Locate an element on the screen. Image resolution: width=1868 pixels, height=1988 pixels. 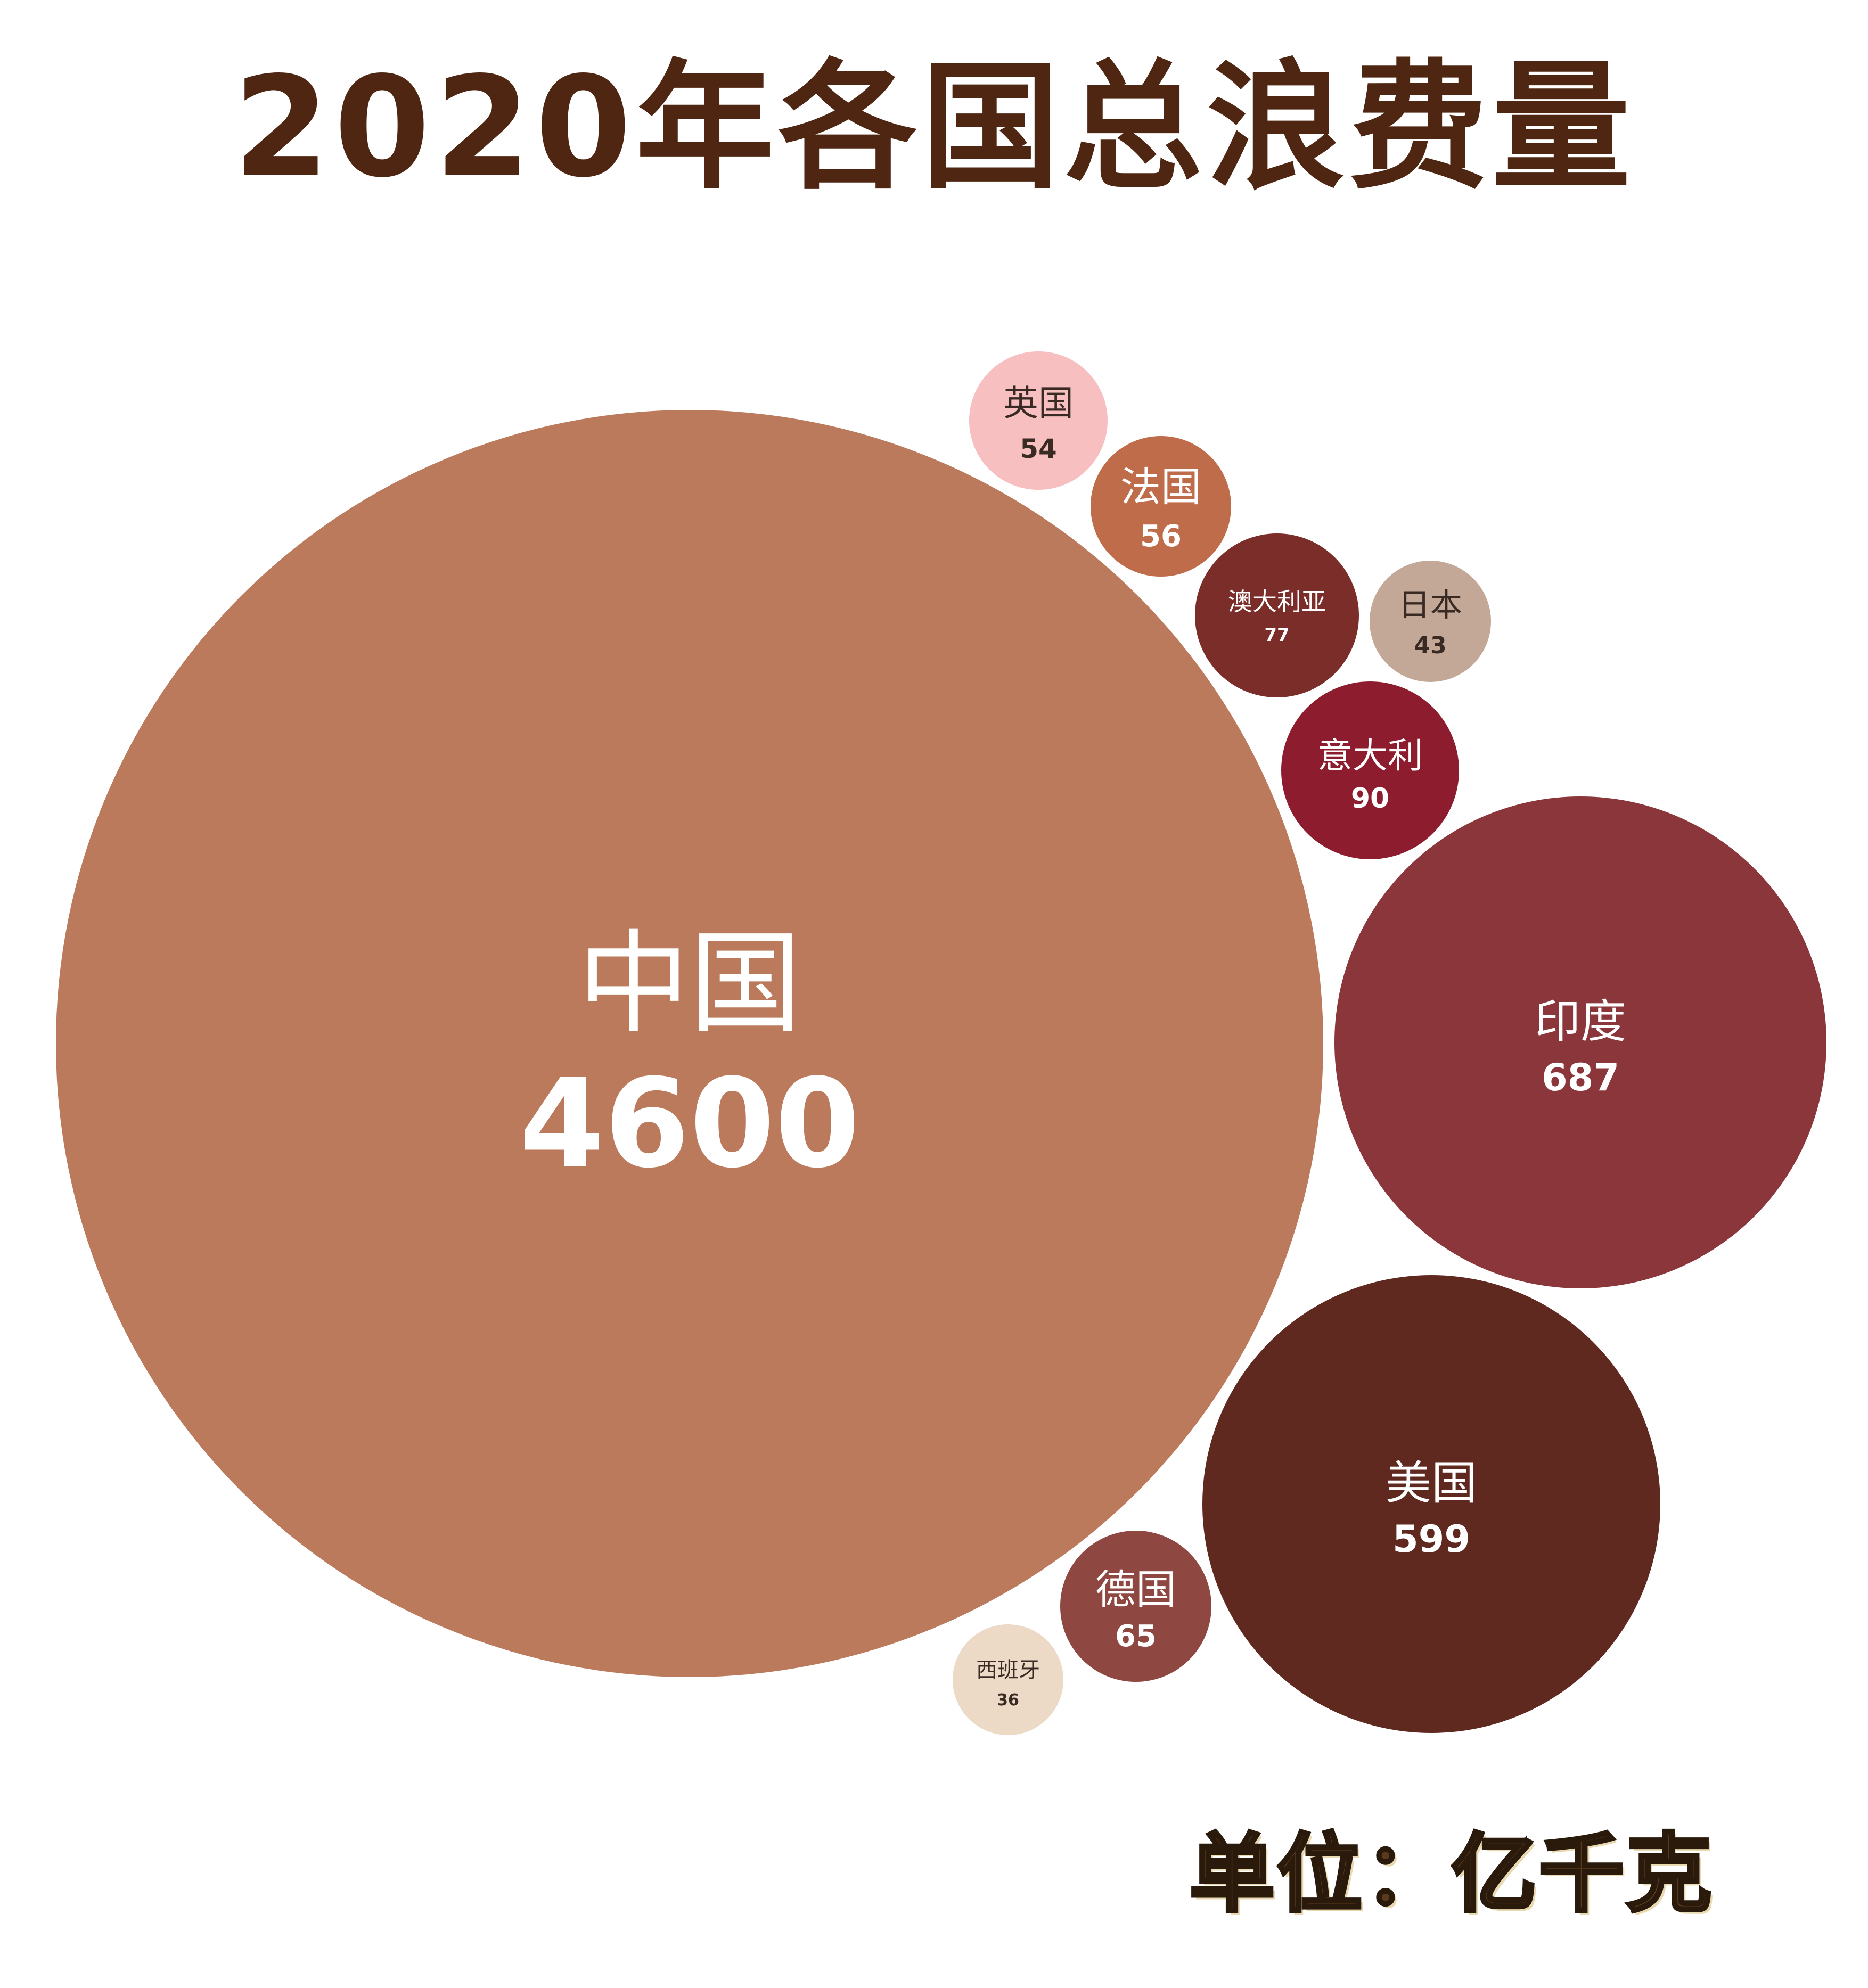
bubble-usa: 美国 599 is located at coordinates (1431, 1504).